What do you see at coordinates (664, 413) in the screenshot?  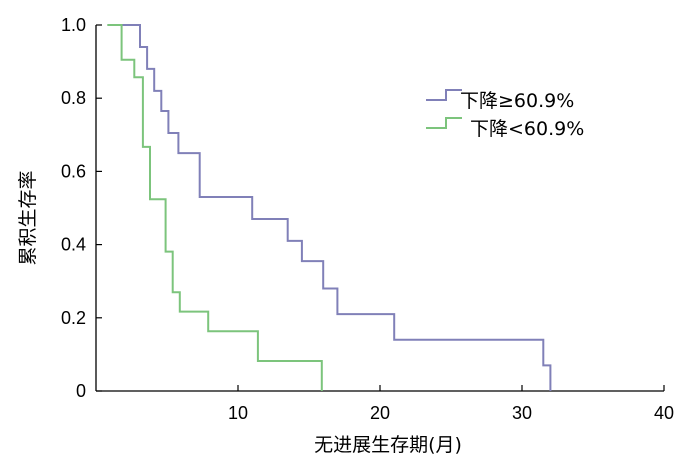 I see `x-tick-label: 40` at bounding box center [664, 413].